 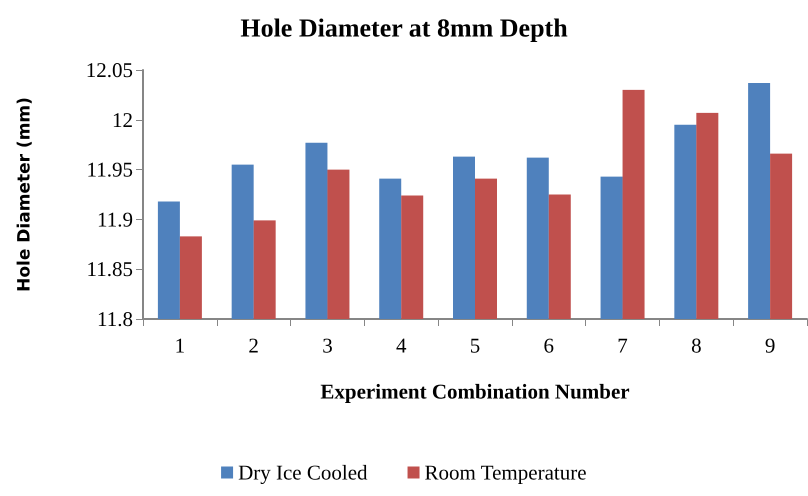 I want to click on x-axis-title: Experiment Combination Number, so click(x=475, y=392).